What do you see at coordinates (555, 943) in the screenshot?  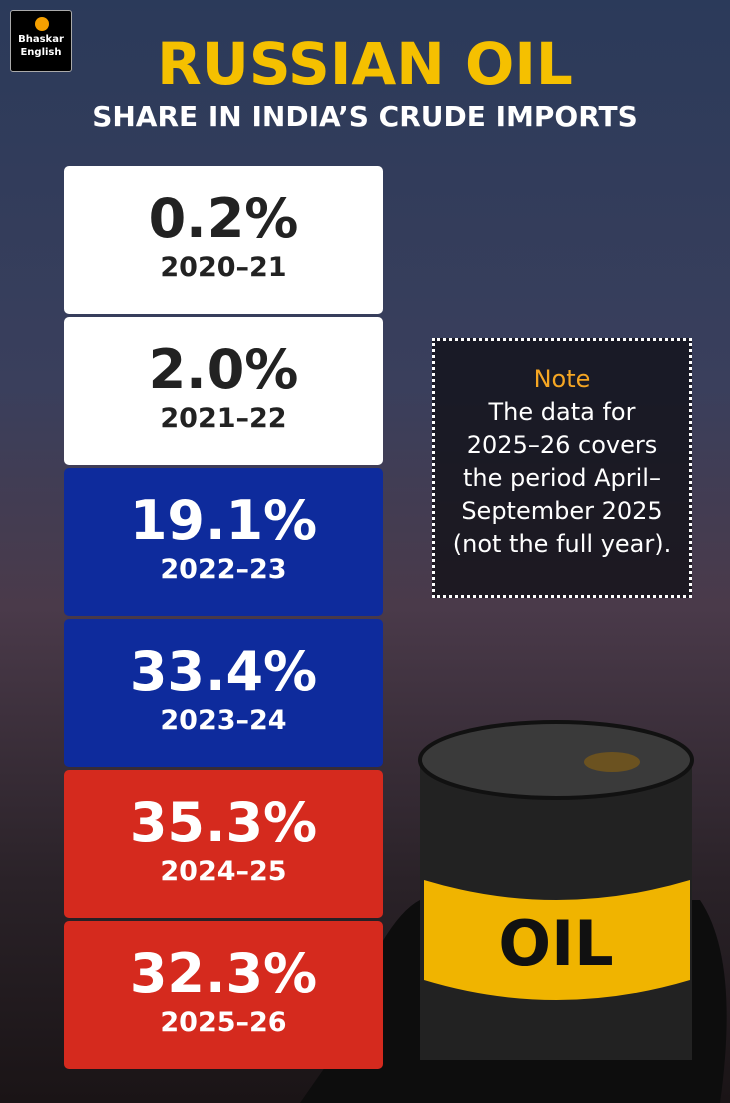 I see `barrel-label: OIL` at bounding box center [555, 943].